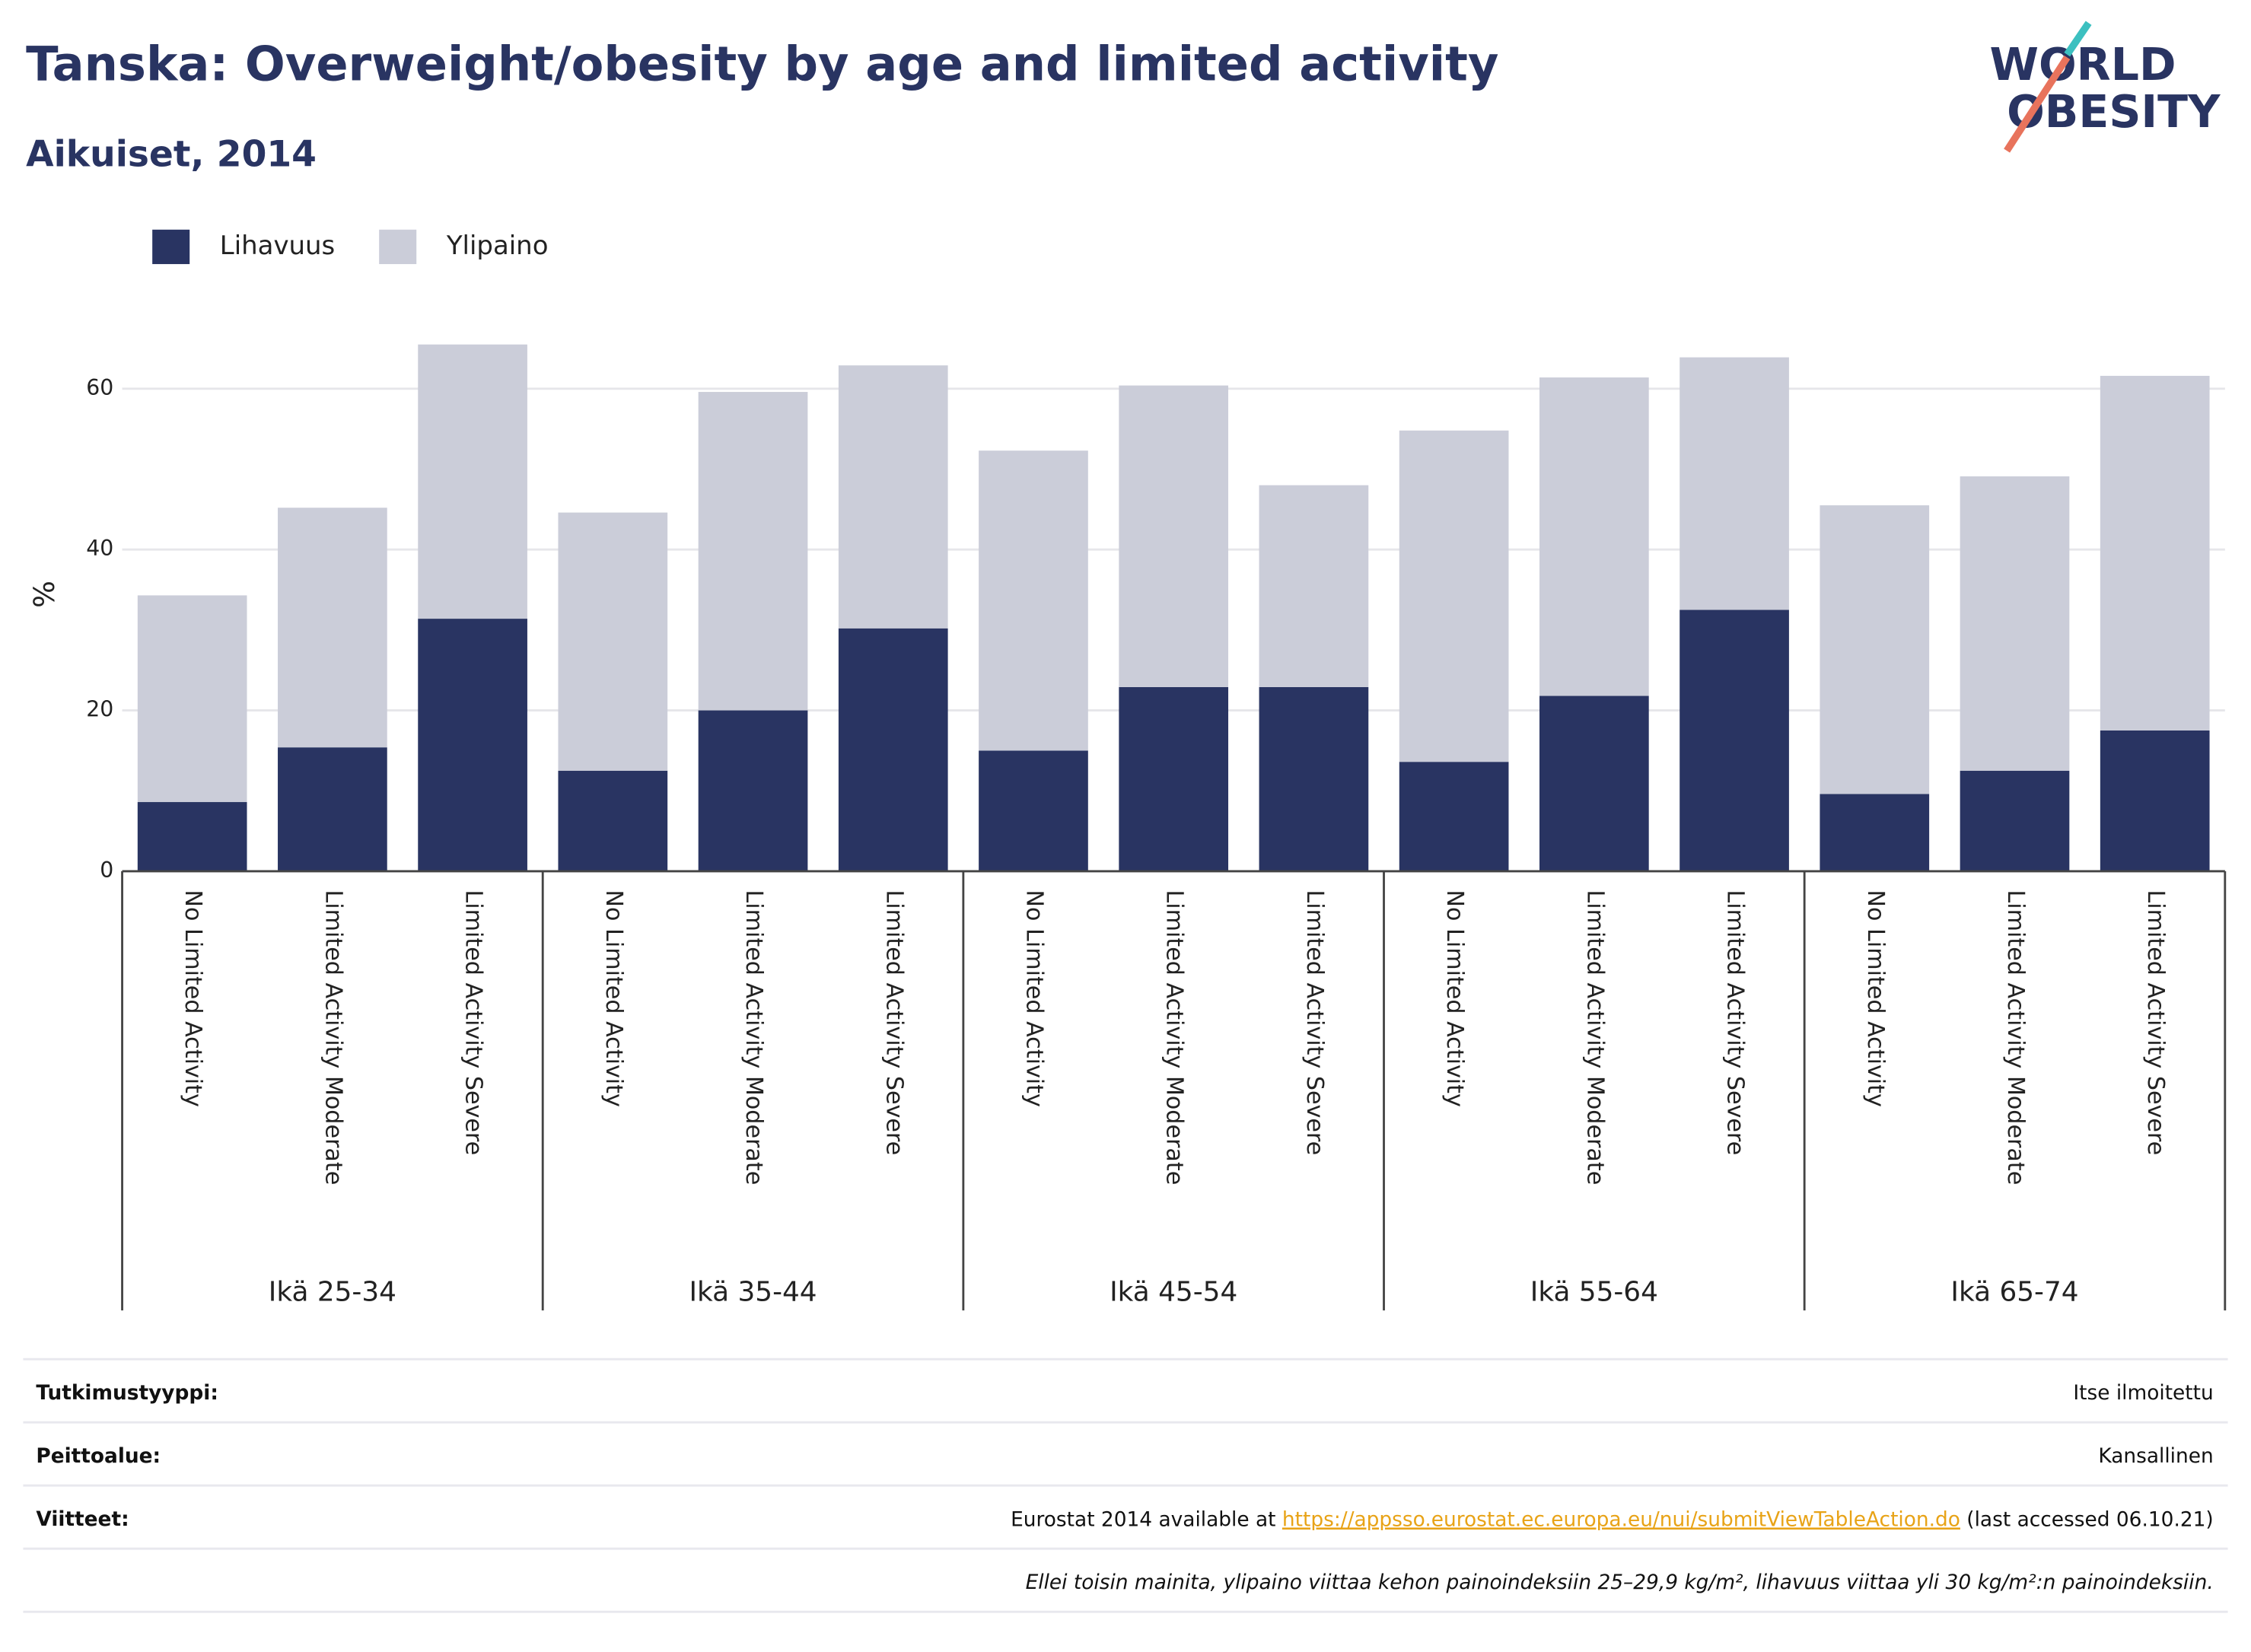 The width and height of the screenshot is (2251, 1652). Describe the element at coordinates (98, 1456) in the screenshot. I see `footer-label: Peittoalue:` at that location.